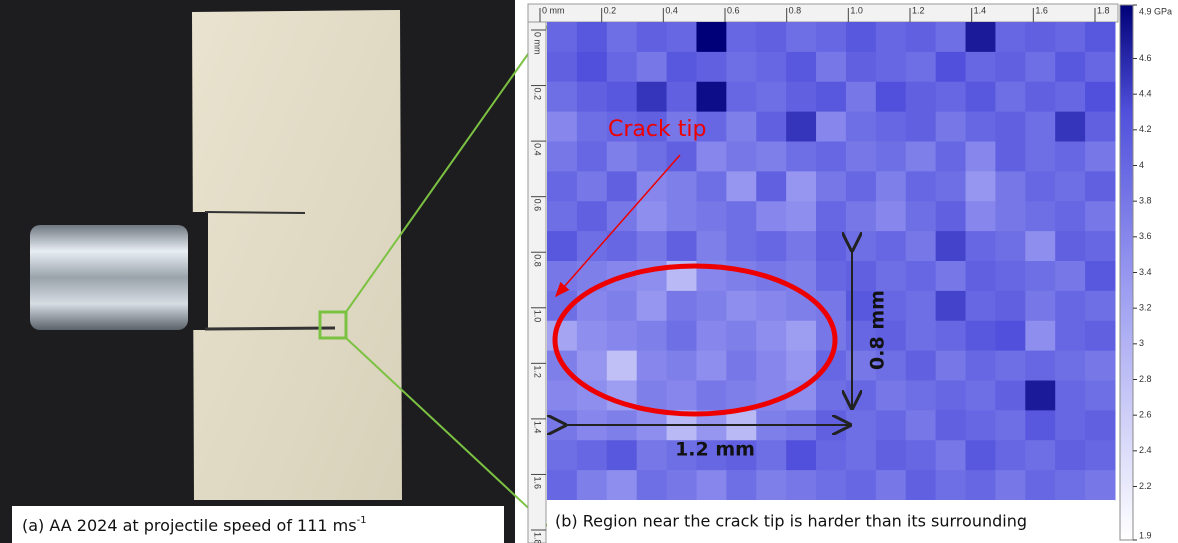  What do you see at coordinates (1145, 236) in the screenshot?
I see `colorbar-tick-label: 3.6` at bounding box center [1145, 236].